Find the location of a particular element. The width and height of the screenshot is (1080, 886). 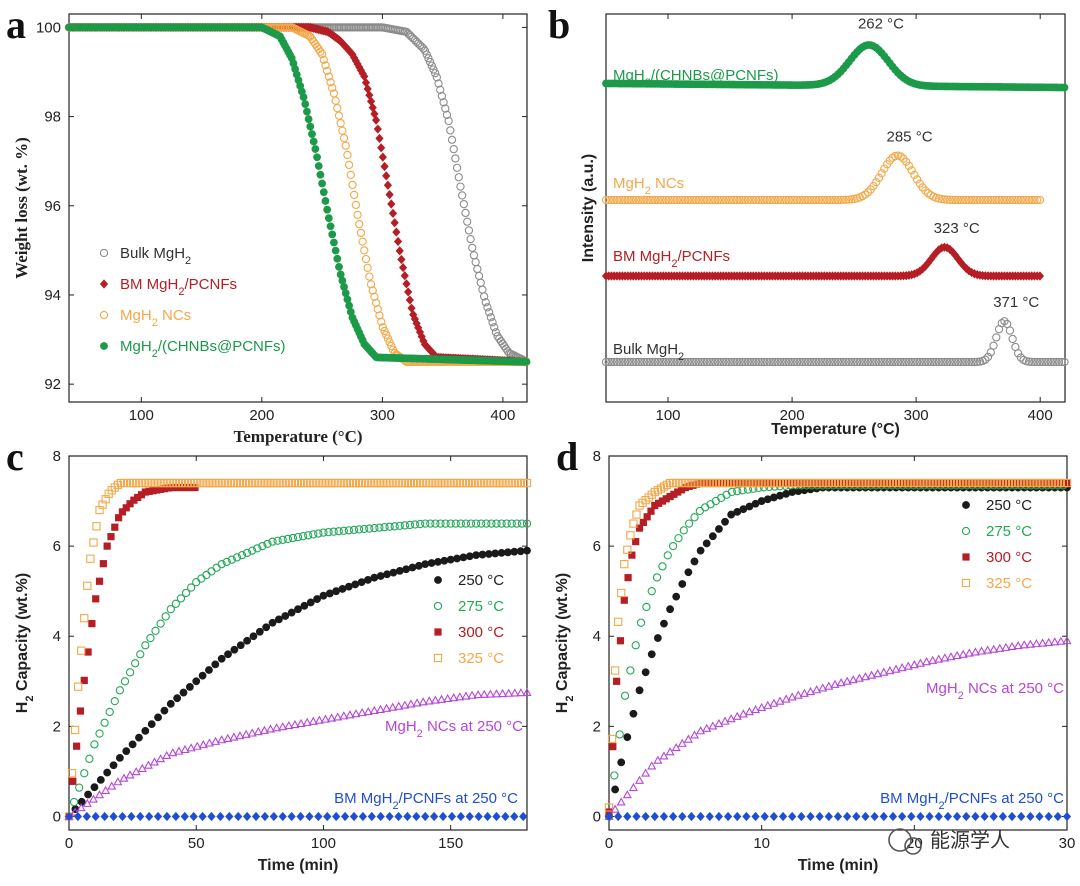

legend-entry: 325 °C is located at coordinates (481, 658).